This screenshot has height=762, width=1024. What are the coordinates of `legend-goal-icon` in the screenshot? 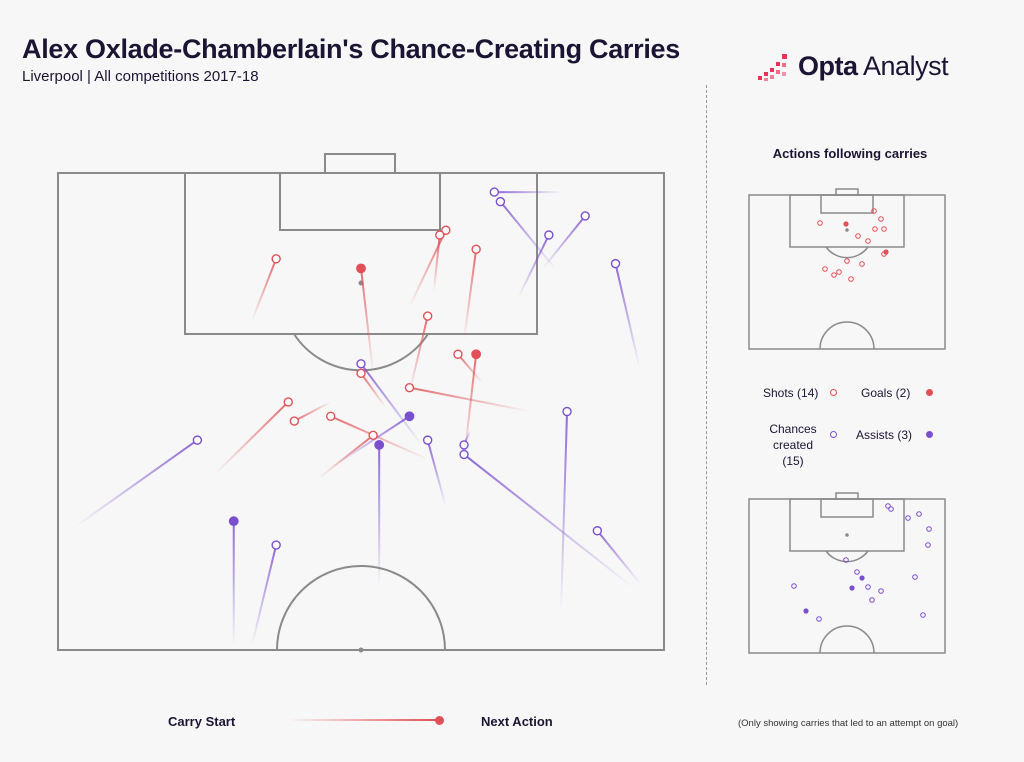 It's located at (929, 392).